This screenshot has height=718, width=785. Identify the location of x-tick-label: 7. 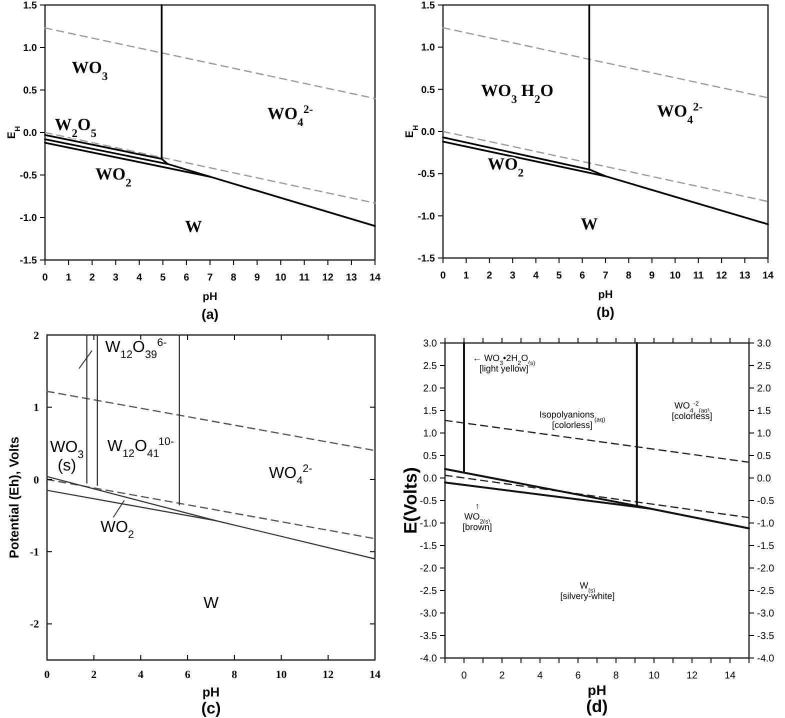
(210, 278).